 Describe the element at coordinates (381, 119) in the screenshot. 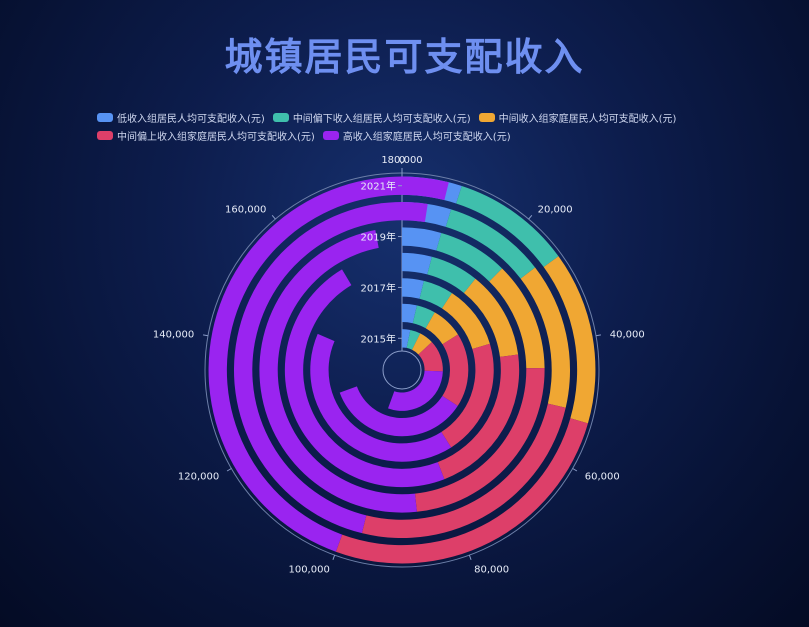

I see `legend-label: 中间偏下收入组居民人均可支配收入(元)` at that location.